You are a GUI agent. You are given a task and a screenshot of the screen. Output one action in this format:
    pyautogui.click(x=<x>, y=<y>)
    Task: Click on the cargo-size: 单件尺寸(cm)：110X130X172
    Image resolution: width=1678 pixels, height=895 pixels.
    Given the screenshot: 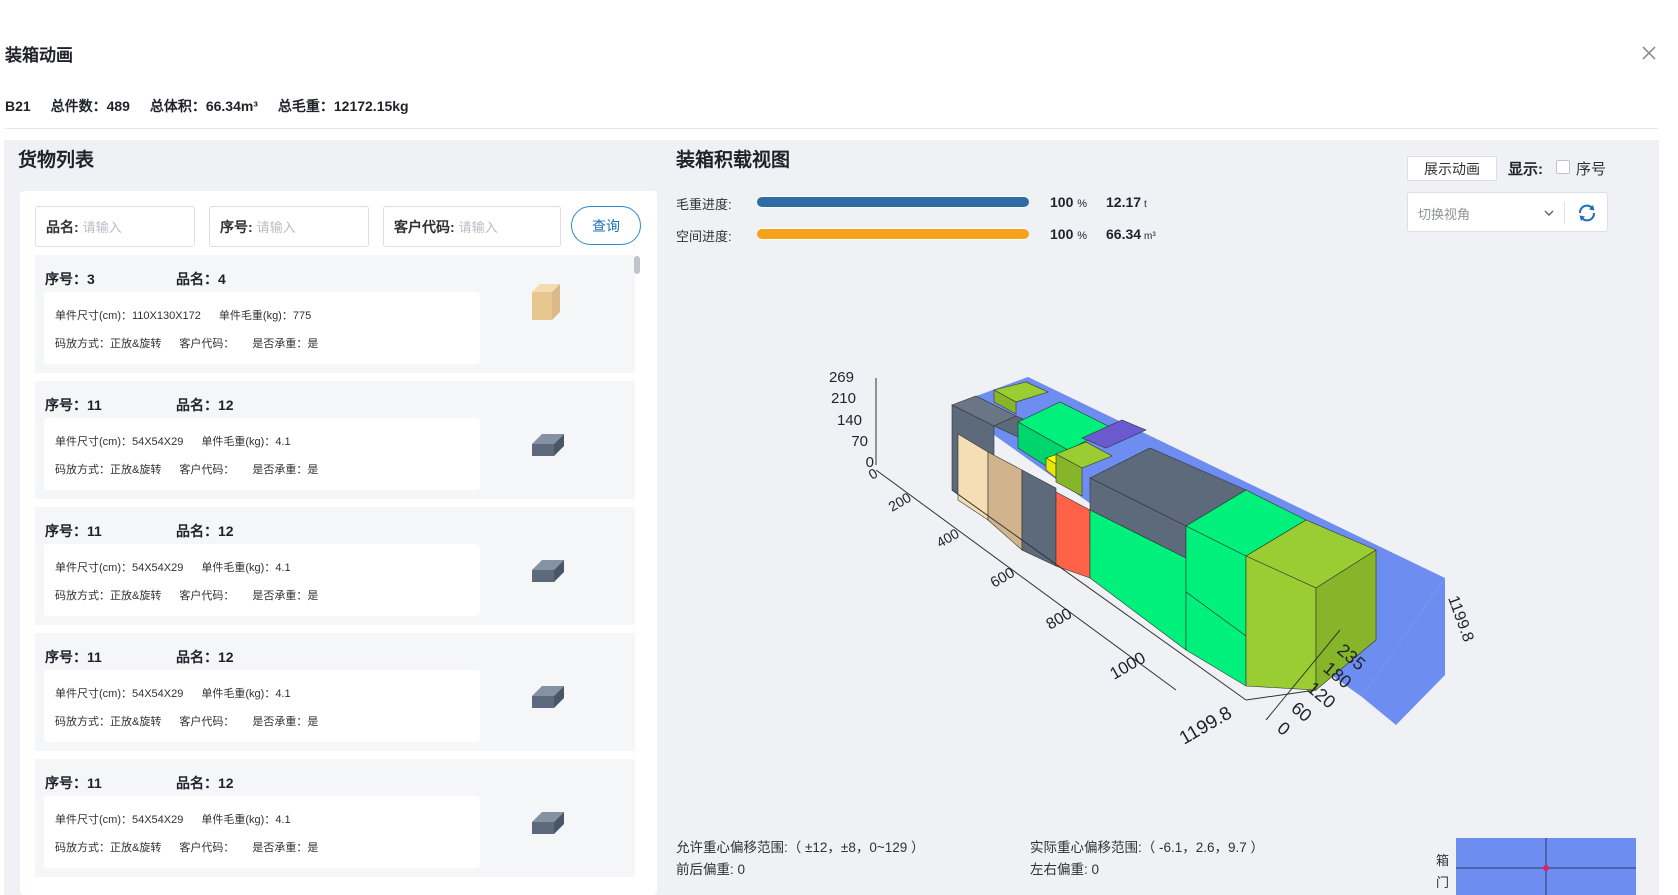 What is the action you would take?
    pyautogui.click(x=128, y=316)
    